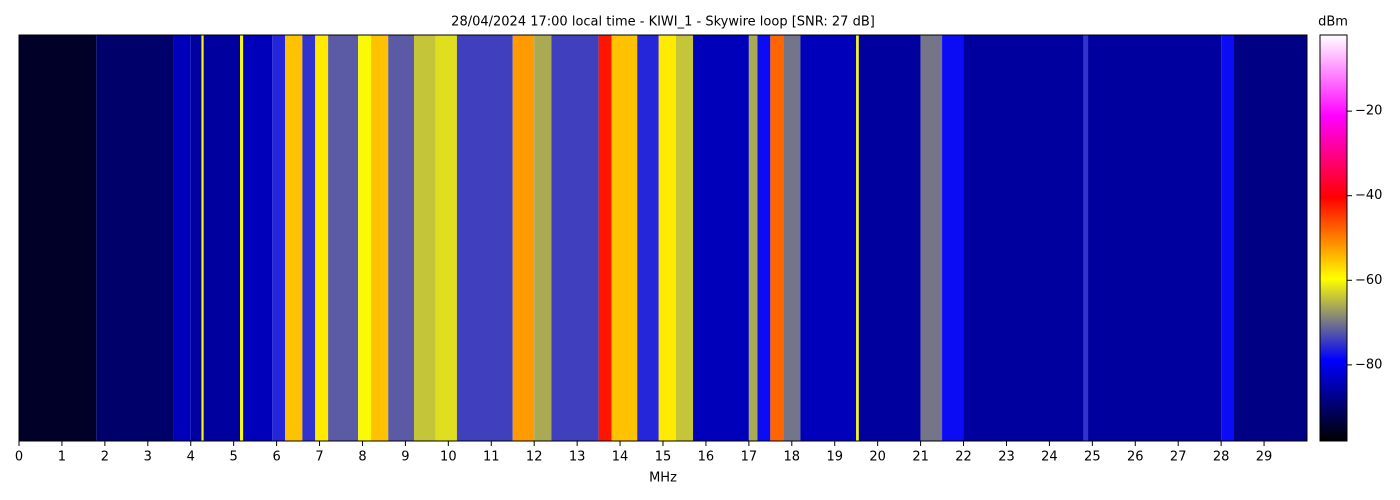 This screenshot has width=1400, height=500. What do you see at coordinates (405, 457) in the screenshot?
I see `x-tick-label: 9` at bounding box center [405, 457].